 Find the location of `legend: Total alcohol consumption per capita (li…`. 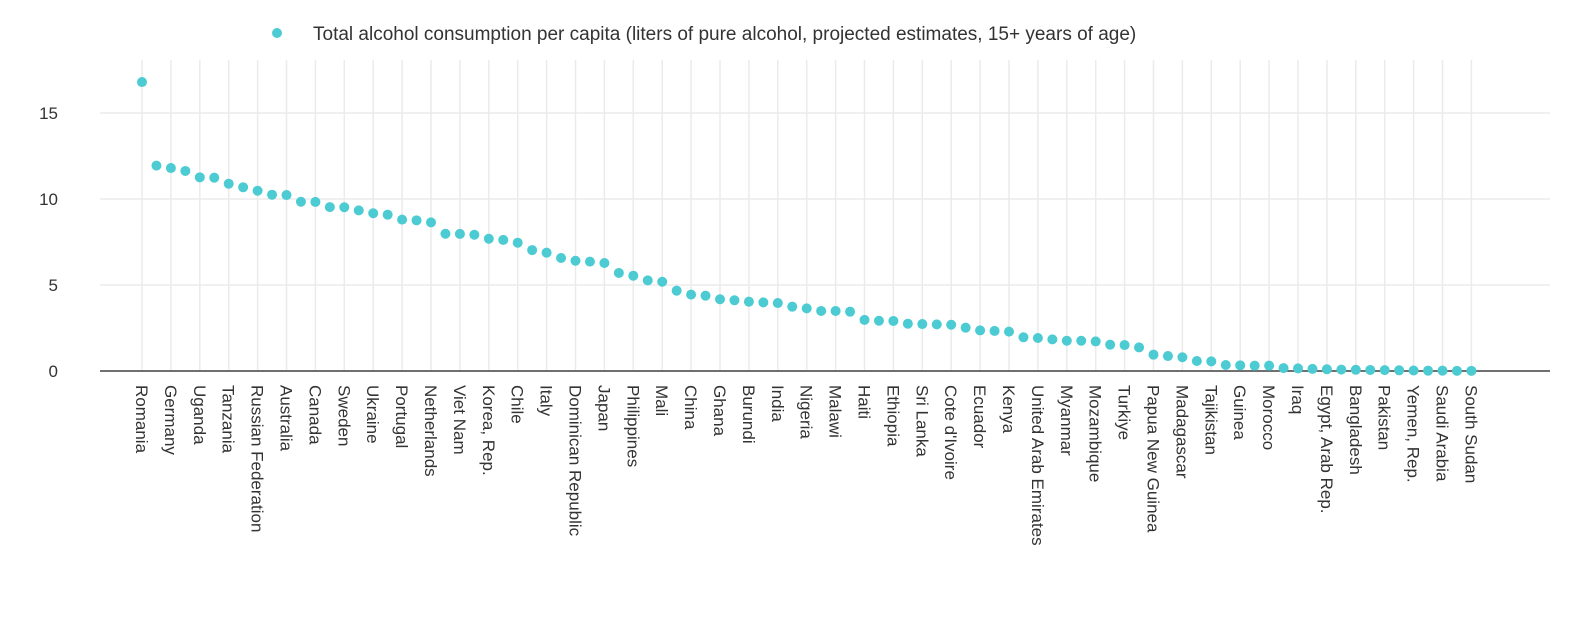

legend: Total alcohol consumption per capita (li… is located at coordinates (704, 34).